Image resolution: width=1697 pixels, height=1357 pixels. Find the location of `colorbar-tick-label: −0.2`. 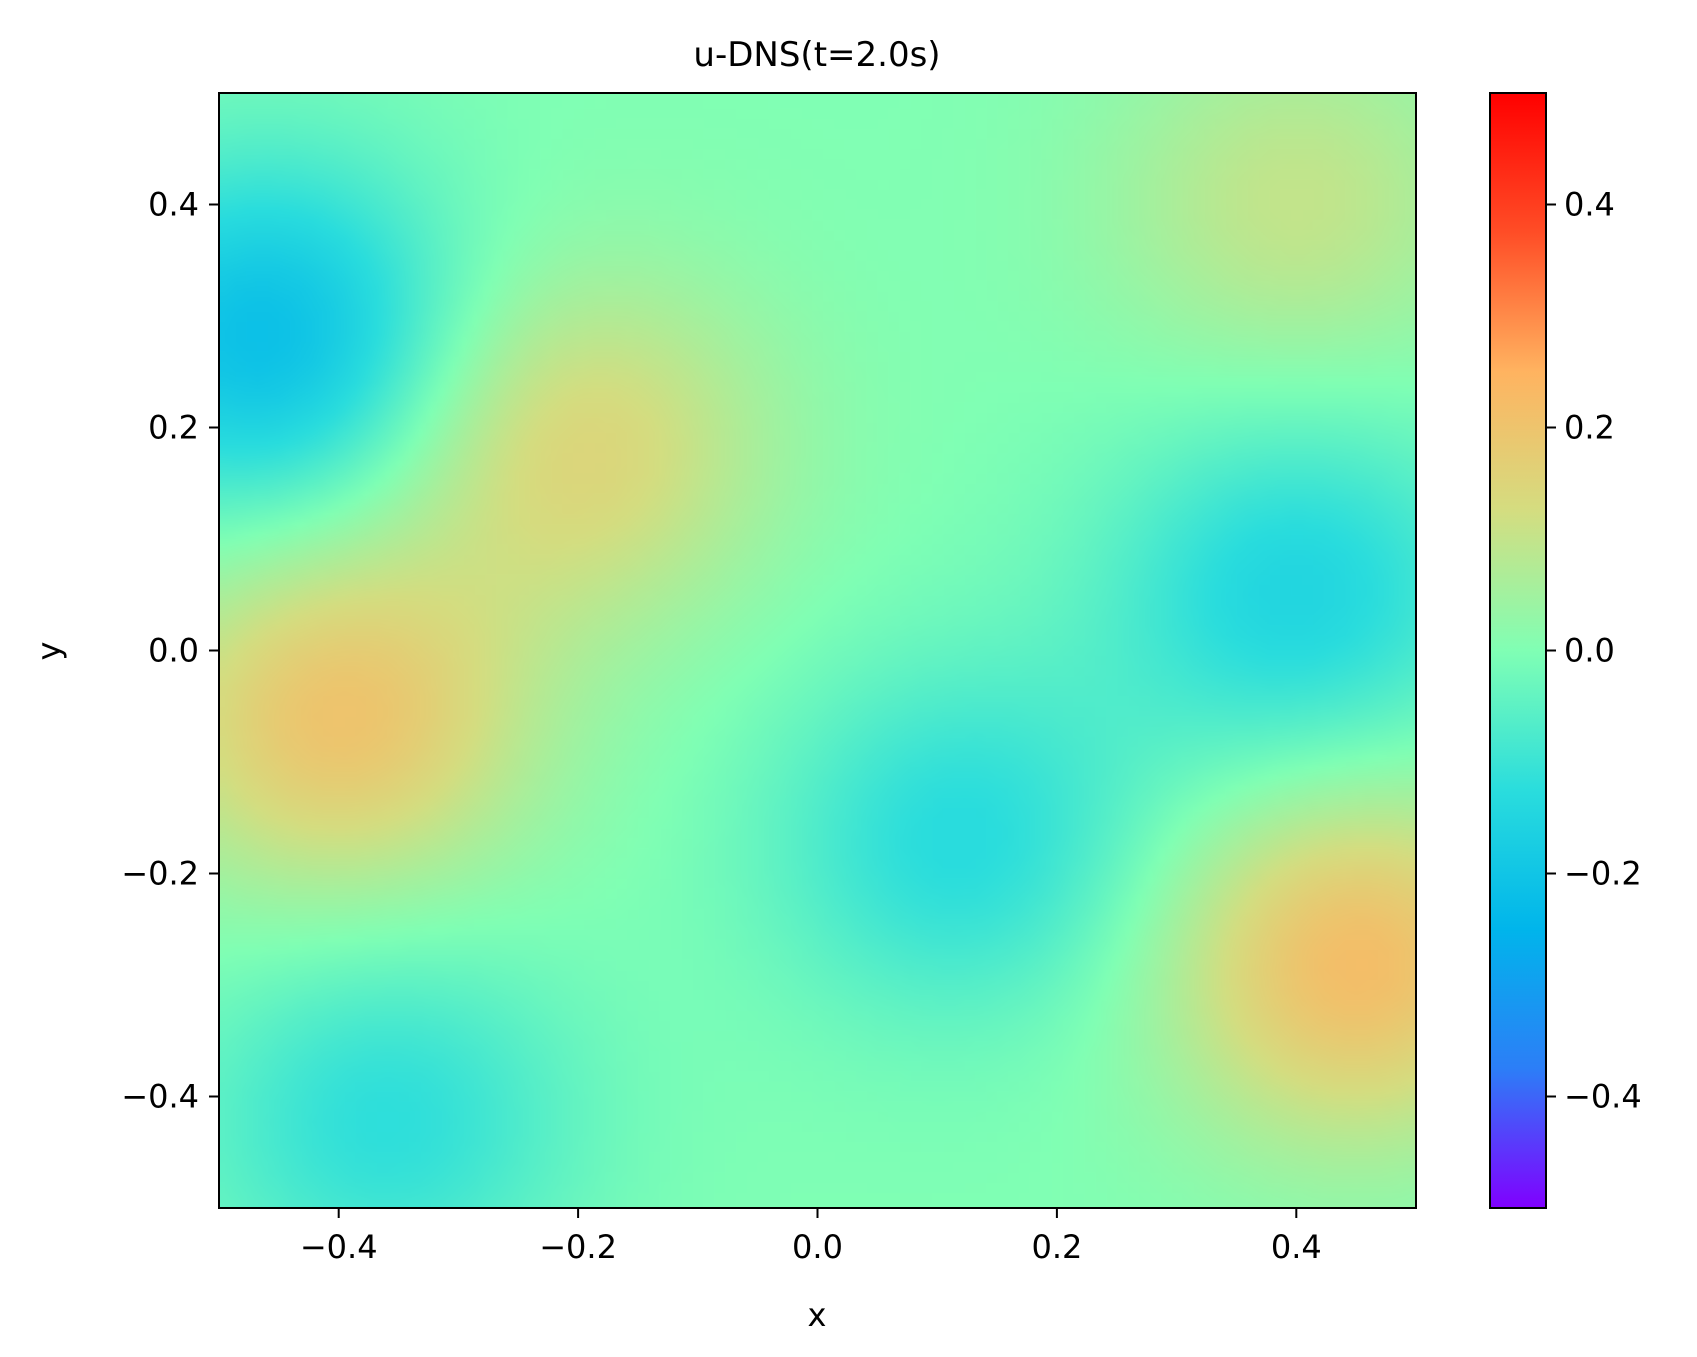

colorbar-tick-label: −0.2 is located at coordinates (1603, 874).